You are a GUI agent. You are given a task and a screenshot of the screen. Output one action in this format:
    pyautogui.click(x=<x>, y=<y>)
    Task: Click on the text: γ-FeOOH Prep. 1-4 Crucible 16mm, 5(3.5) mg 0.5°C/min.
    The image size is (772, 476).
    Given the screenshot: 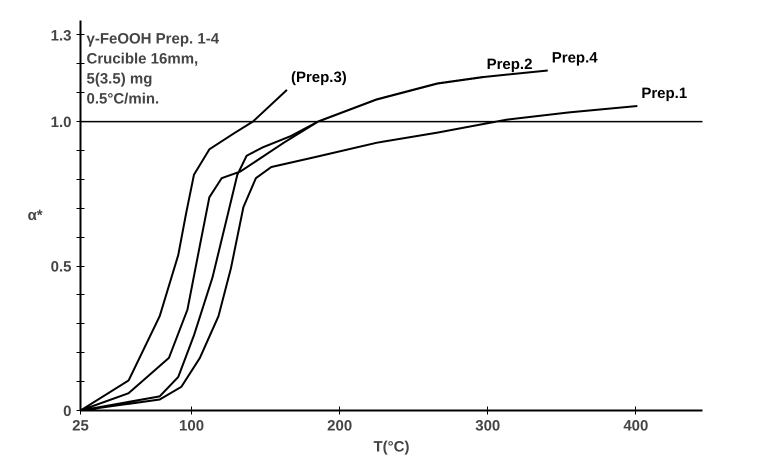 What is the action you would take?
    pyautogui.click(x=153, y=69)
    